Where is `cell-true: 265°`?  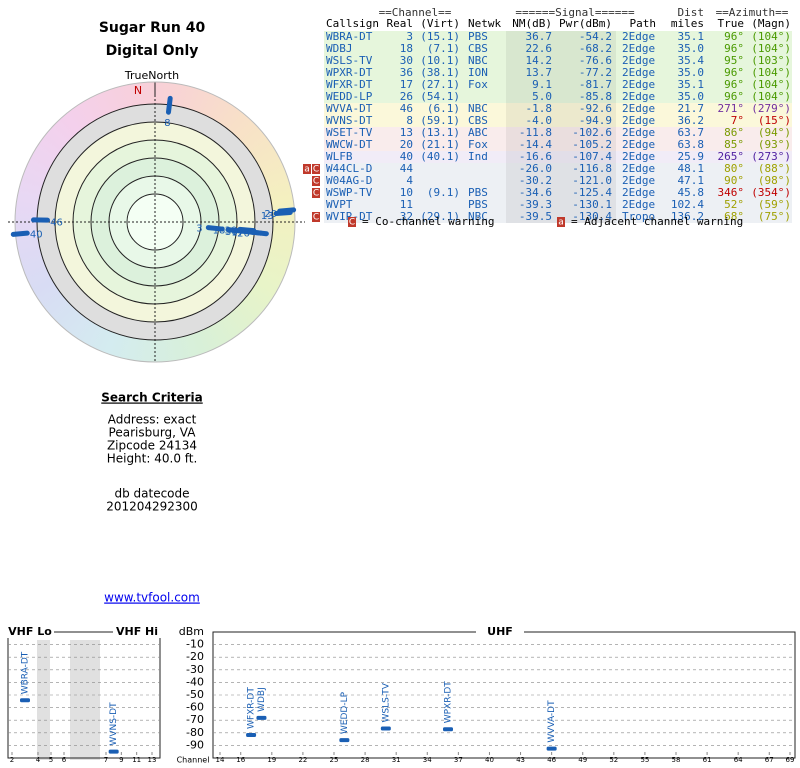 cell-true: 265° is located at coordinates (731, 156).